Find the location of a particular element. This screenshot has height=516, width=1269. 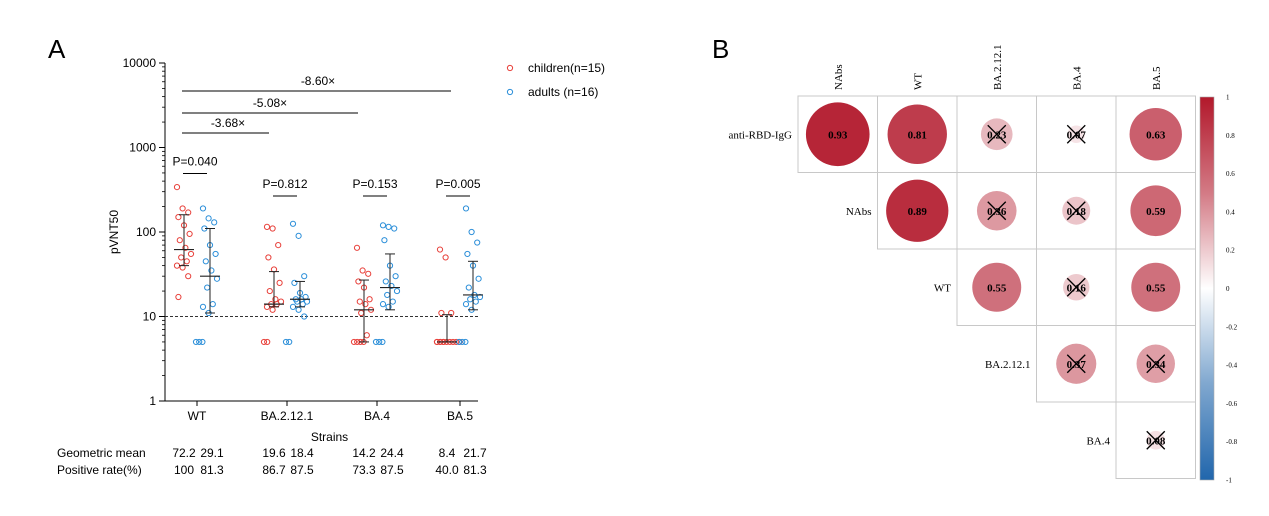

table-cell: 14.2 is located at coordinates (364, 453).